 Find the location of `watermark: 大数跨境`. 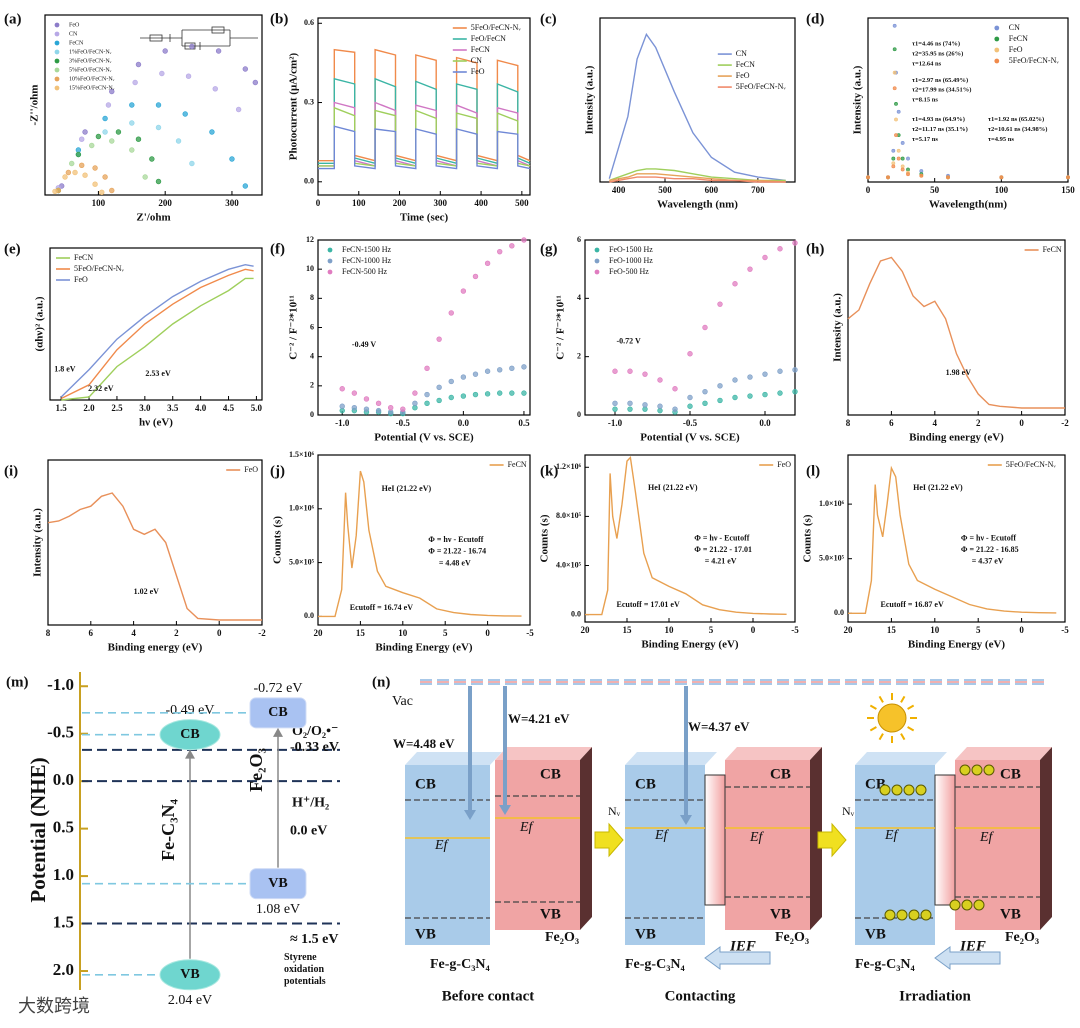

watermark: 大数跨境 is located at coordinates (54, 1006).